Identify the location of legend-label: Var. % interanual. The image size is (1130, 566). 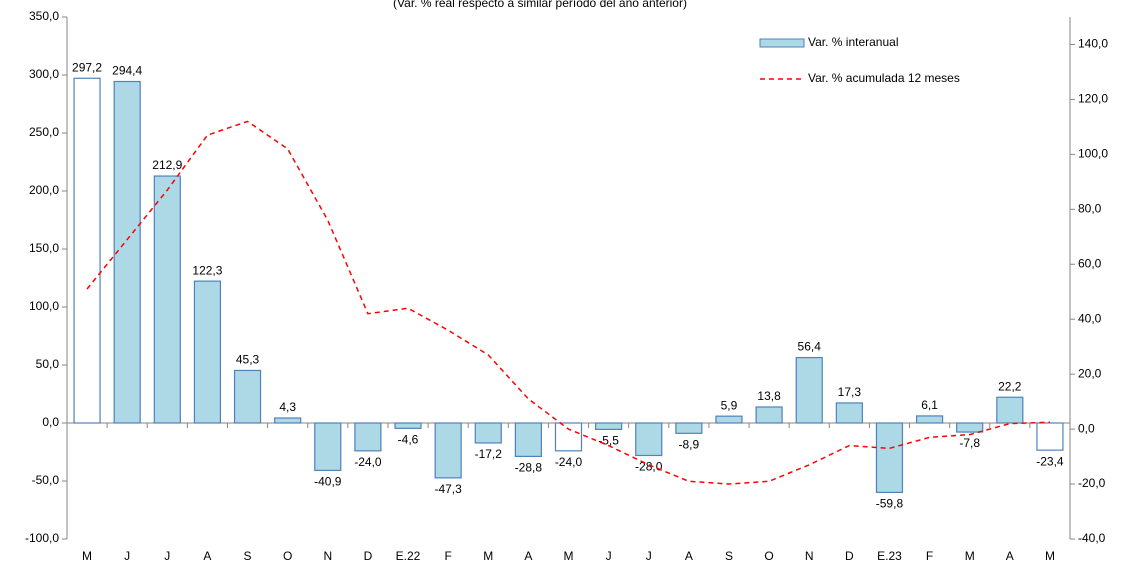
(853, 42).